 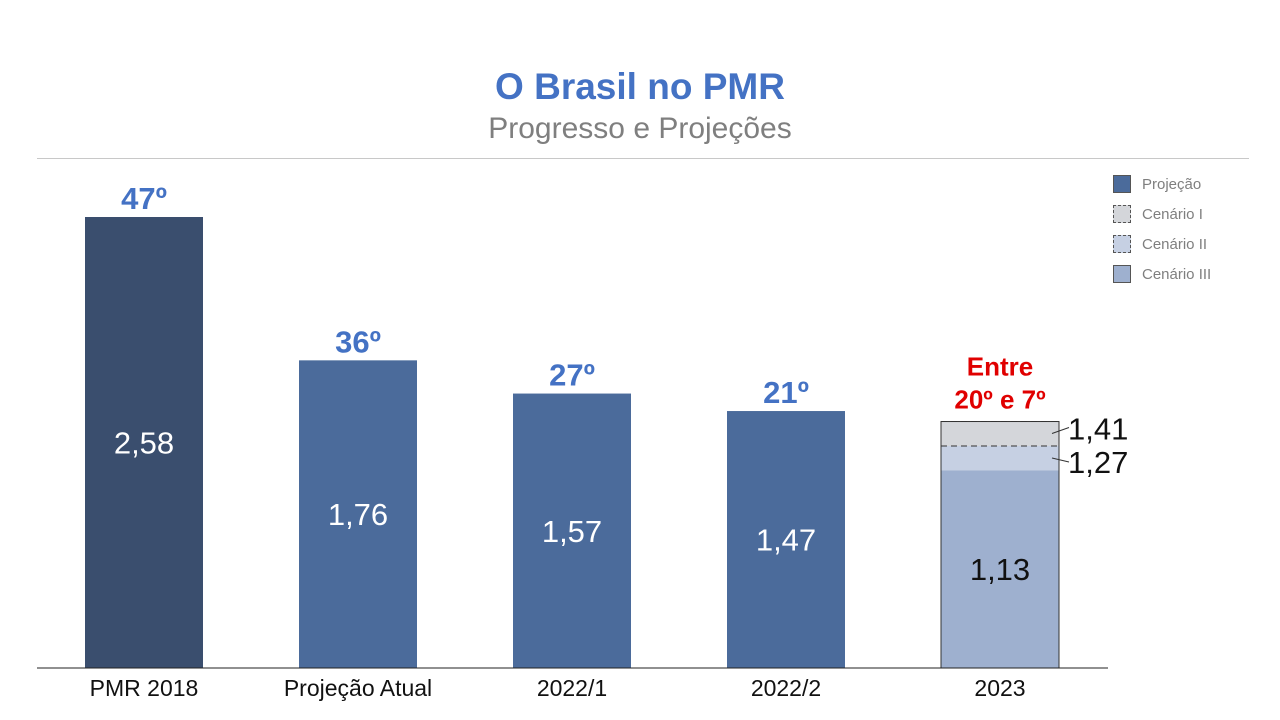 I want to click on bar-segment-cenario-i, so click(x=1000, y=433).